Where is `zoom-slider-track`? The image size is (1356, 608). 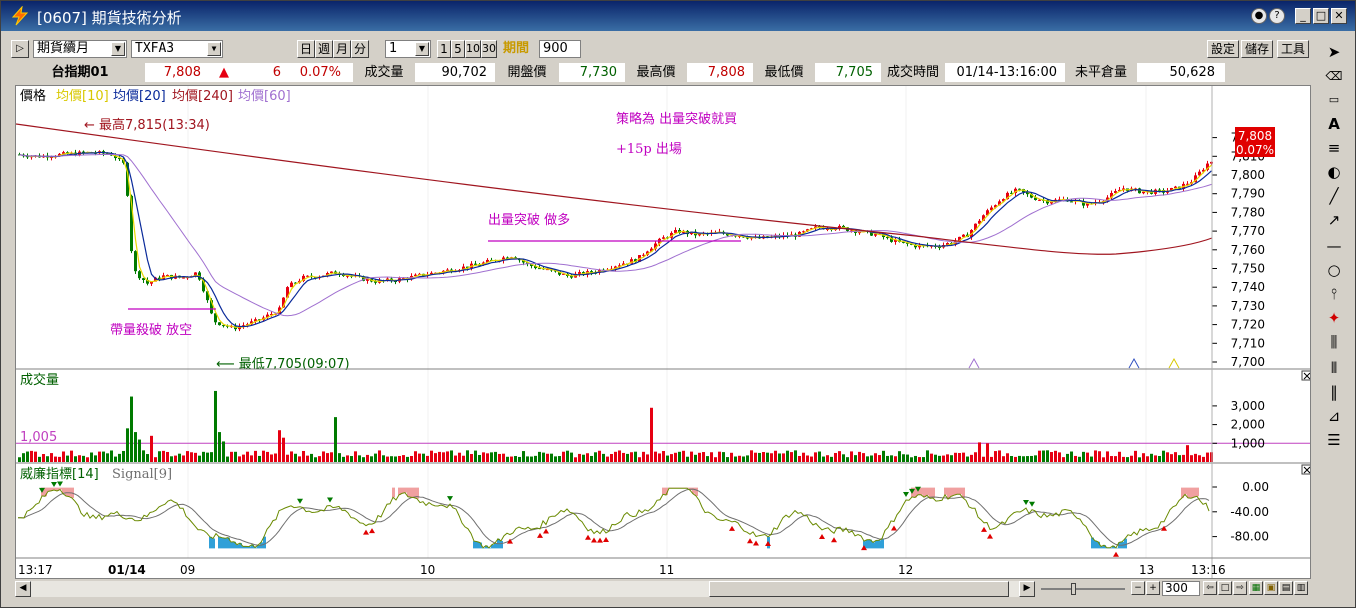
zoom-slider-track is located at coordinates (1083, 589).